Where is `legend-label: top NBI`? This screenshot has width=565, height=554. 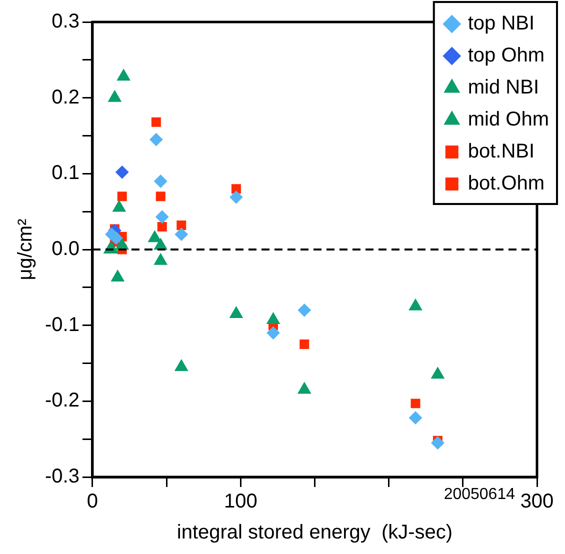 legend-label: top NBI is located at coordinates (501, 23).